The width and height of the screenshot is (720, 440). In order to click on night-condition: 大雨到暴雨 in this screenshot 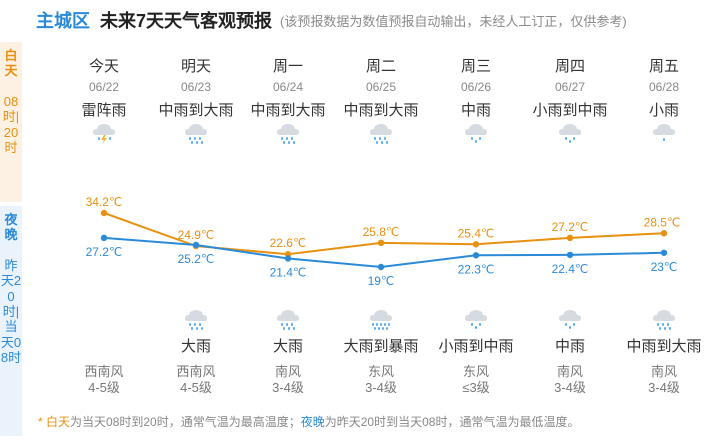, I will do `click(381, 346)`.